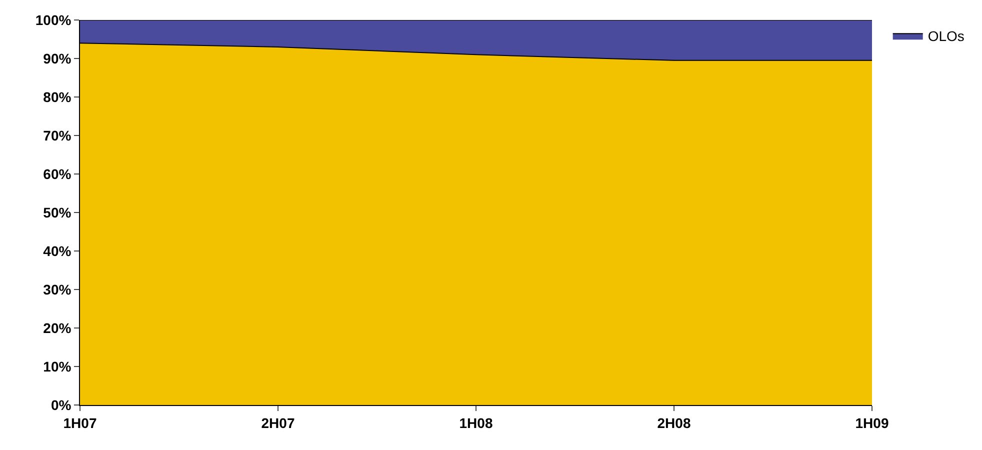  Describe the element at coordinates (80, 422) in the screenshot. I see `x-tick-label: 1H07` at that location.